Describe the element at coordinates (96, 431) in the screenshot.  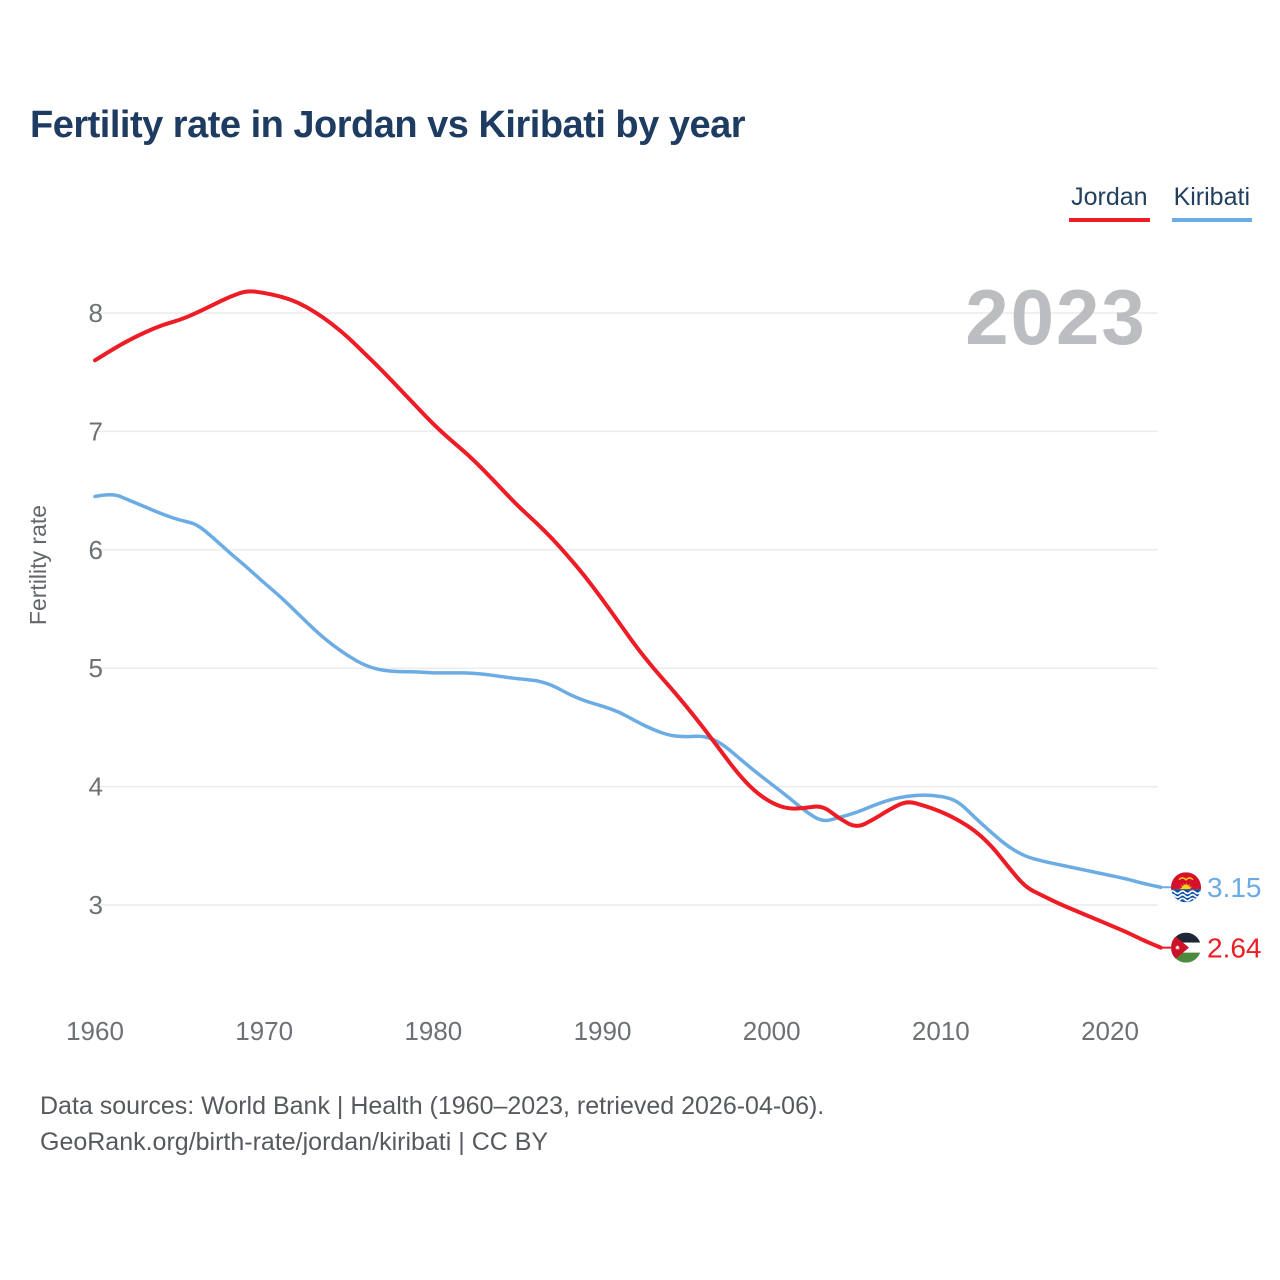
I see `y-tick-label-7: 7` at that location.